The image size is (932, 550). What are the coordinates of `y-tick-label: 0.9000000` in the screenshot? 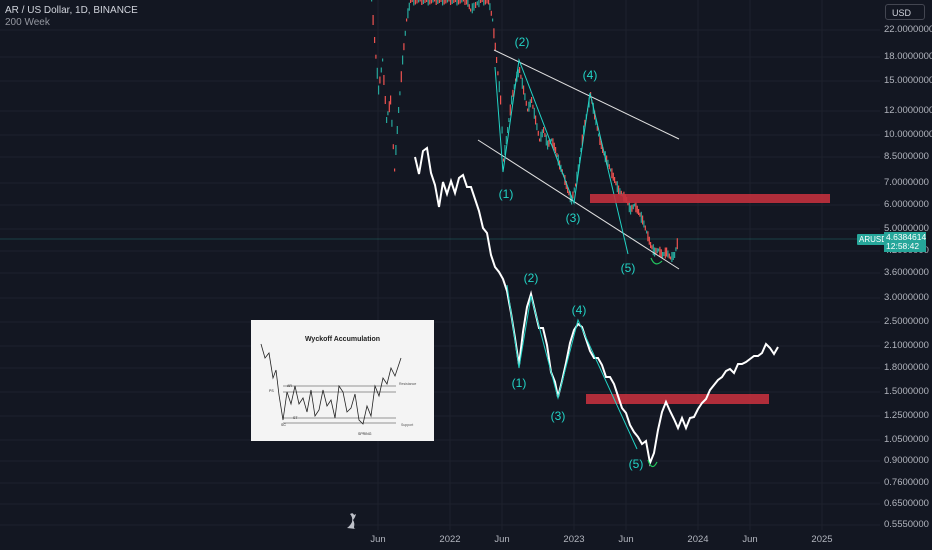 It's located at (906, 460).